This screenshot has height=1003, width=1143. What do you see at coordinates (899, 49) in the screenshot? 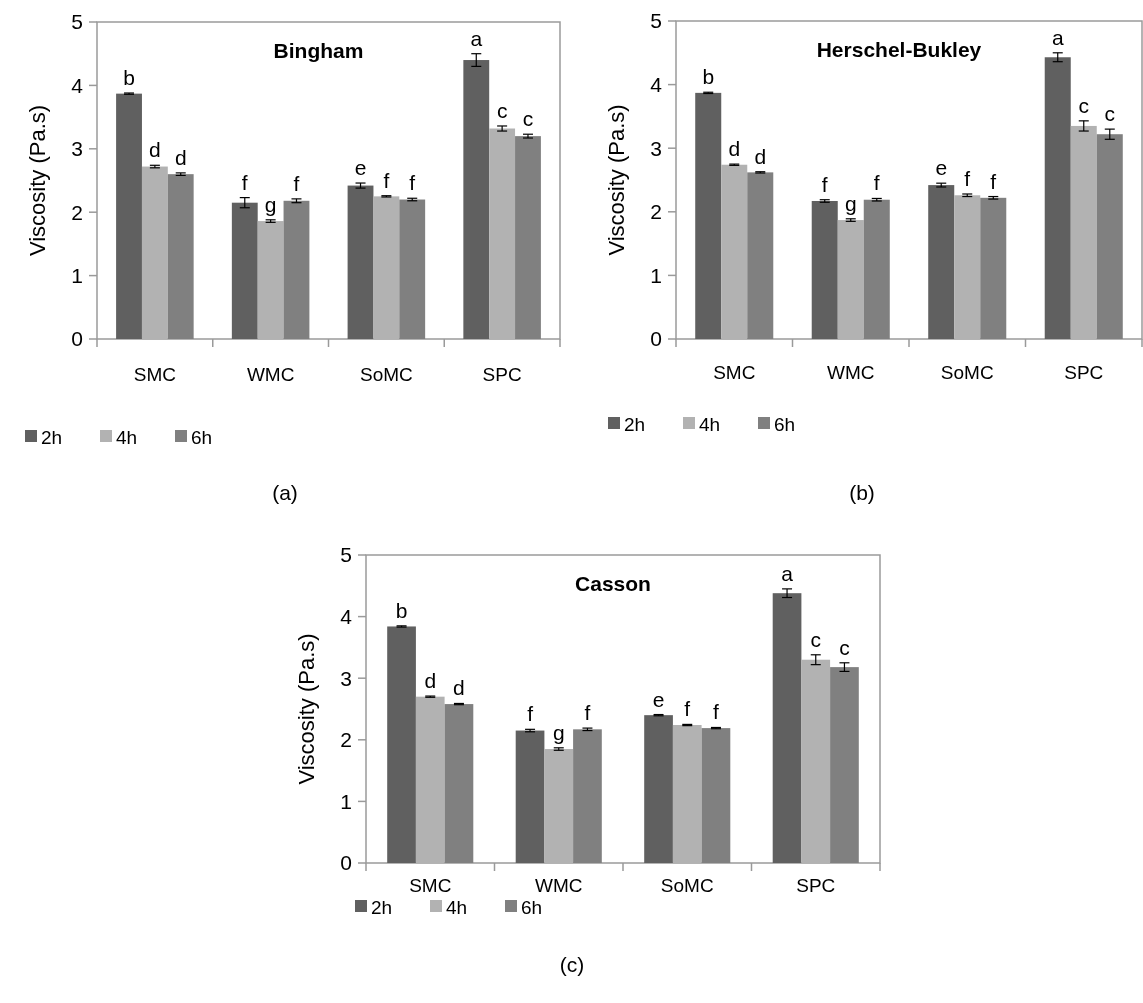
I see `text: Herschel-Bukley` at bounding box center [899, 49].